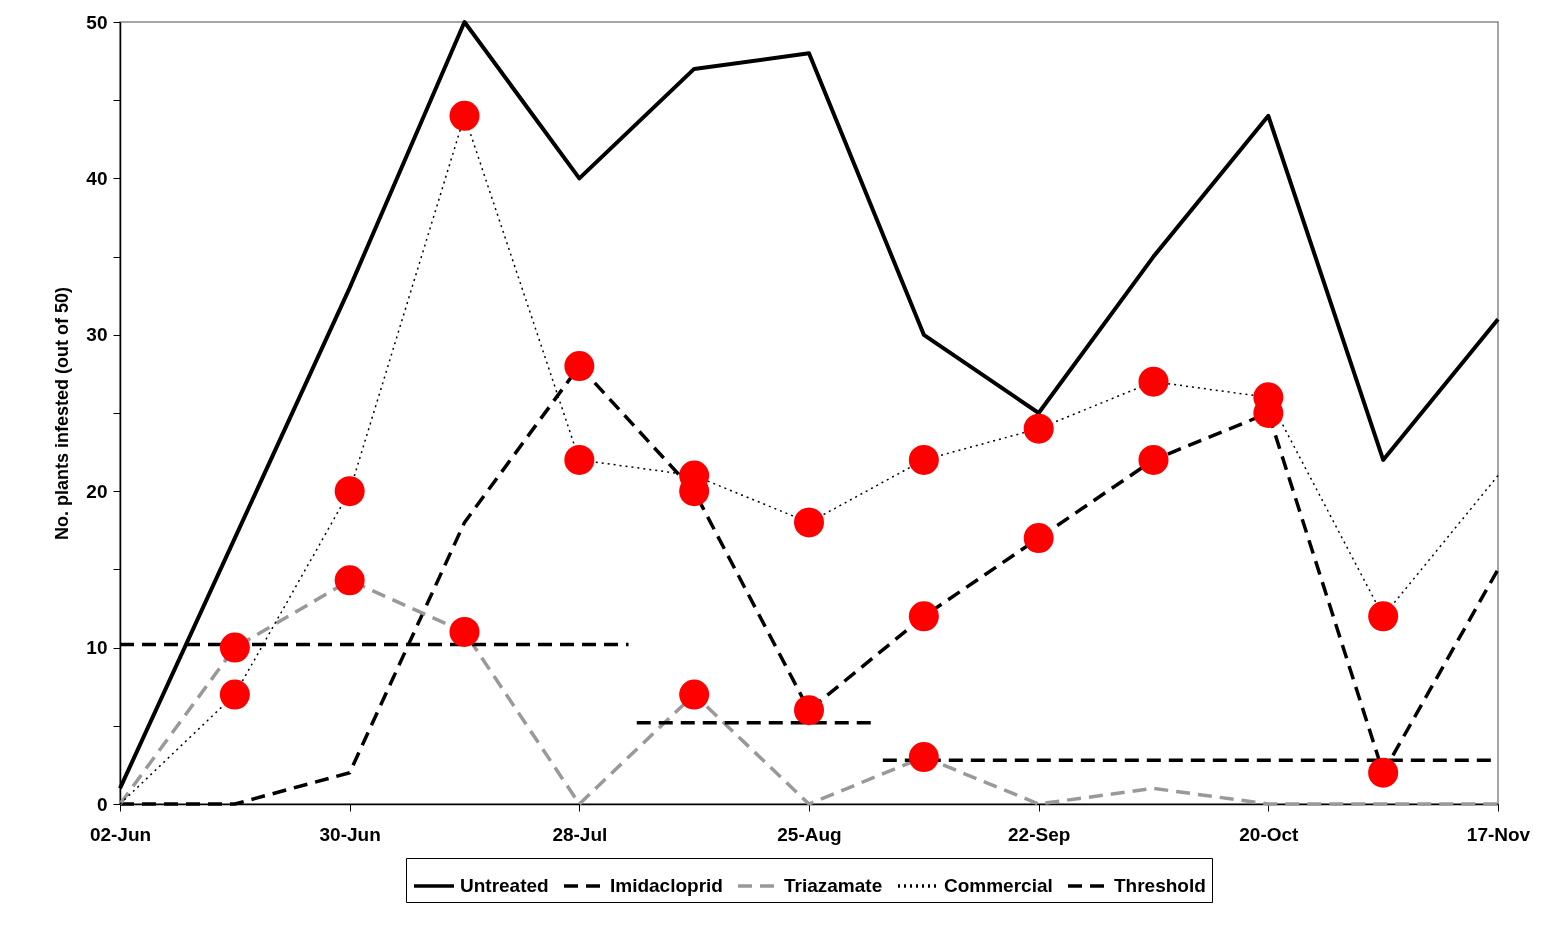 The height and width of the screenshot is (936, 1556). Describe the element at coordinates (97, 335) in the screenshot. I see `y-tick-label: 30` at that location.